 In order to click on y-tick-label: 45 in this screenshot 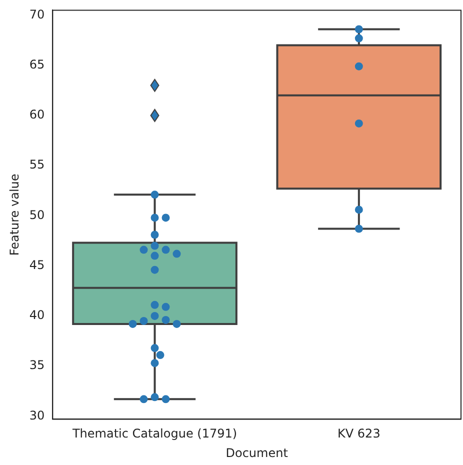, I will do `click(37, 265)`.